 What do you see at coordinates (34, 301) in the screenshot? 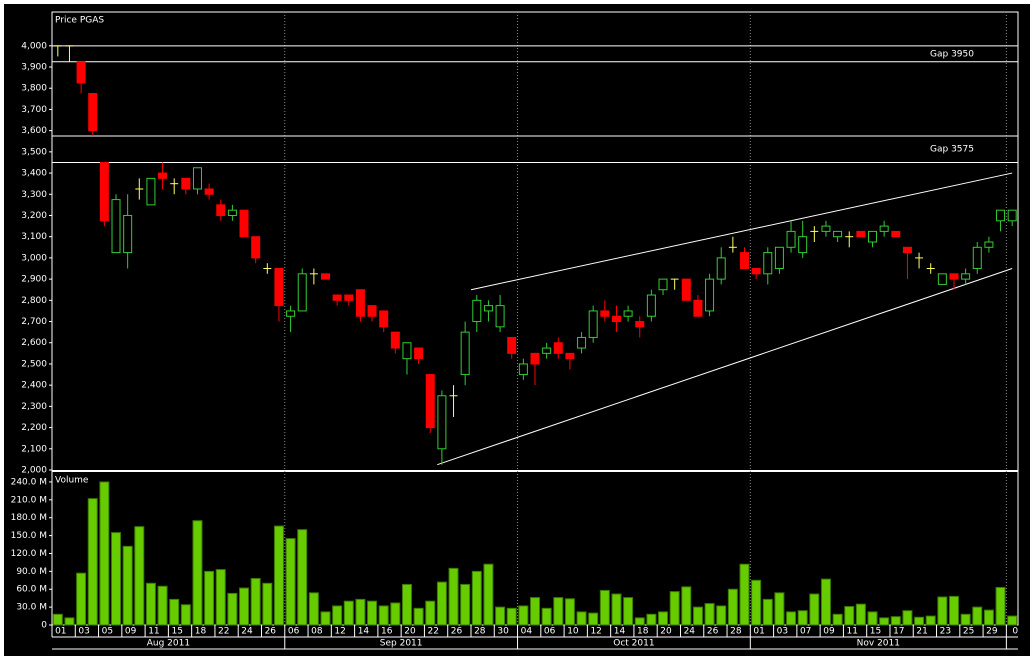
I see `y-tick-label: 2,800` at bounding box center [34, 301].